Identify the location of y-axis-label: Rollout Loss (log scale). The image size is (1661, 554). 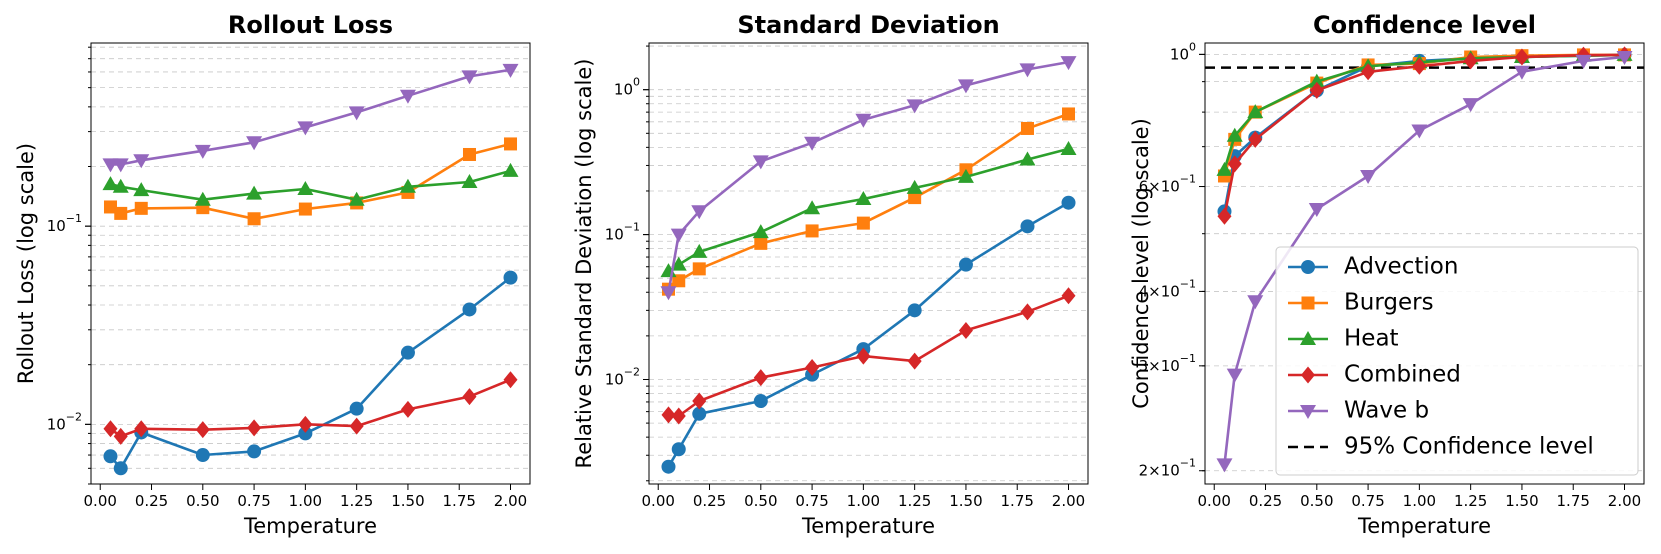
(26, 263).